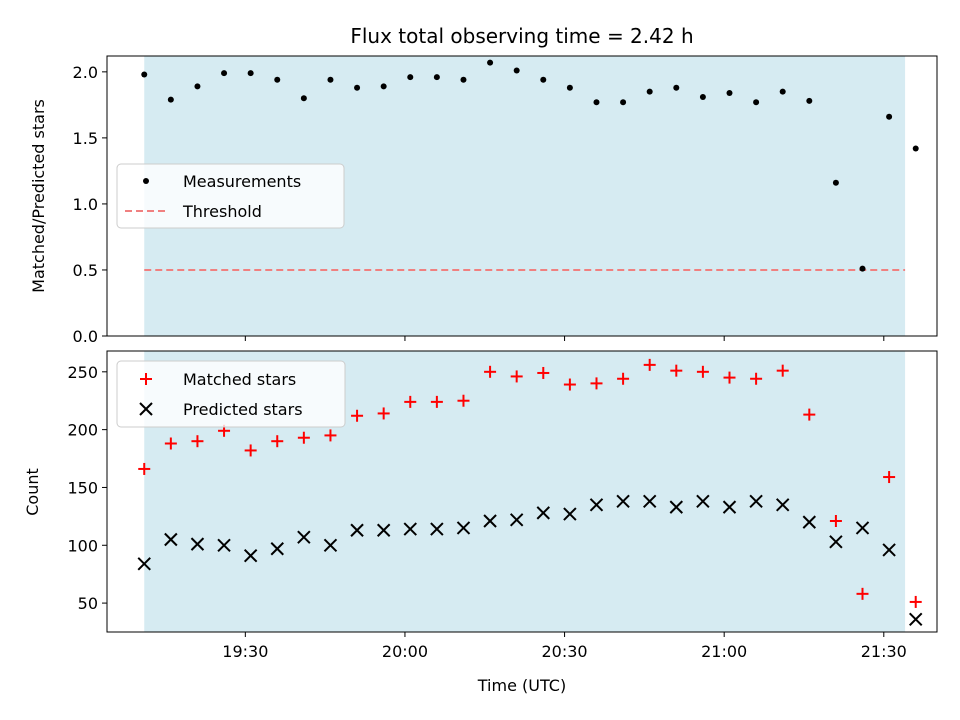 This screenshot has height=720, width=960. Describe the element at coordinates (82, 430) in the screenshot. I see `bottom-ytick-label: 200` at that location.